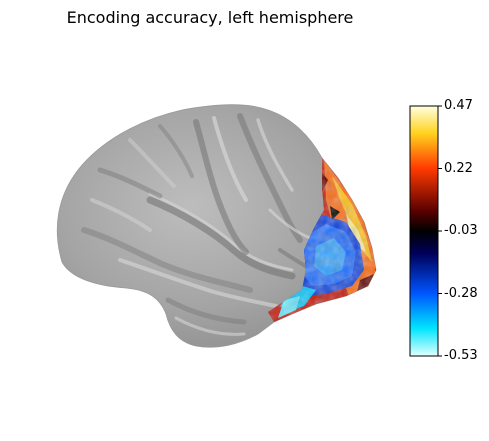 This screenshot has width=489, height=441. What do you see at coordinates (458, 106) in the screenshot?
I see `colorbar-tick-label: 0.47` at bounding box center [458, 106].